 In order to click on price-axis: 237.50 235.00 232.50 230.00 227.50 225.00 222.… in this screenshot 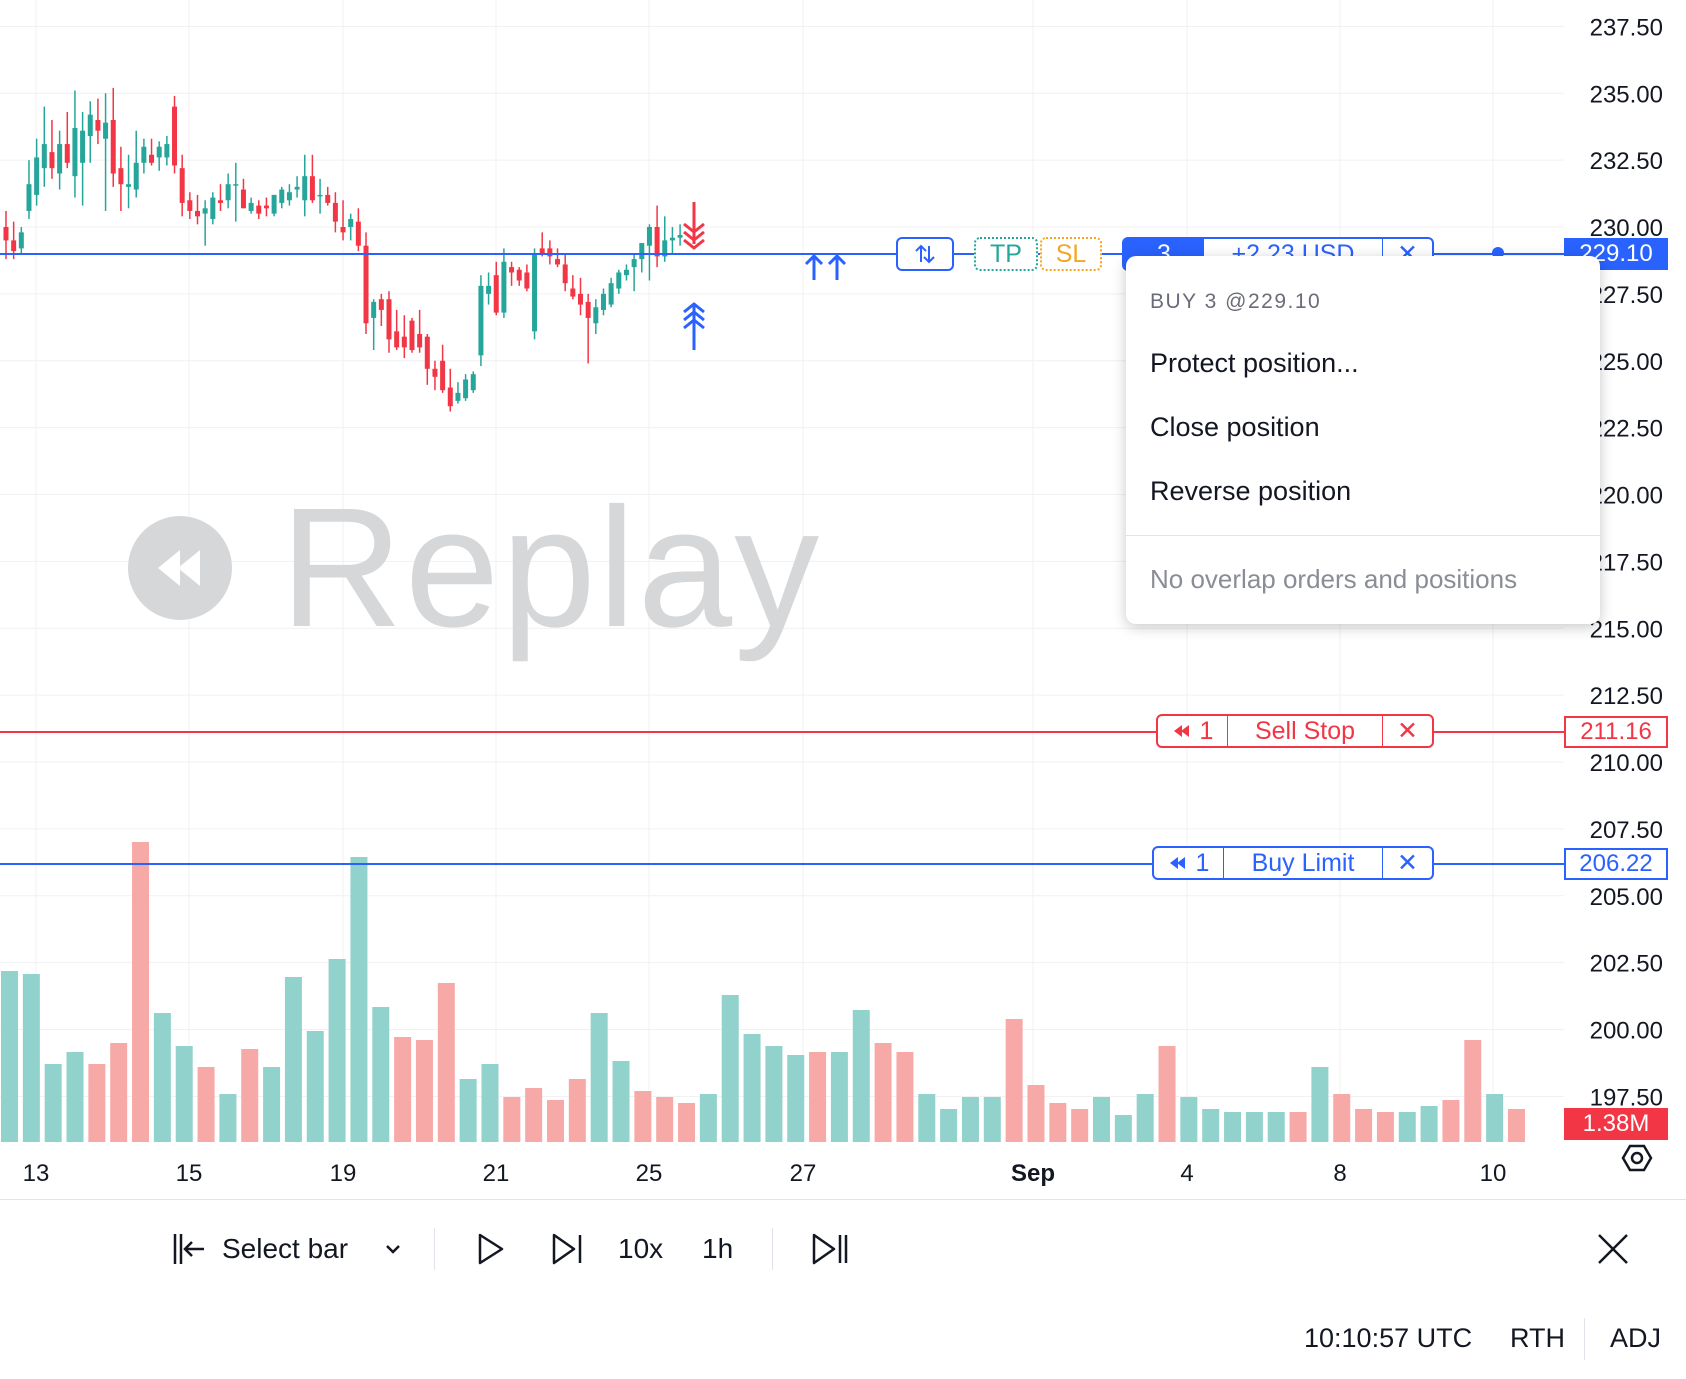, I will do `click(1626, 562)`.